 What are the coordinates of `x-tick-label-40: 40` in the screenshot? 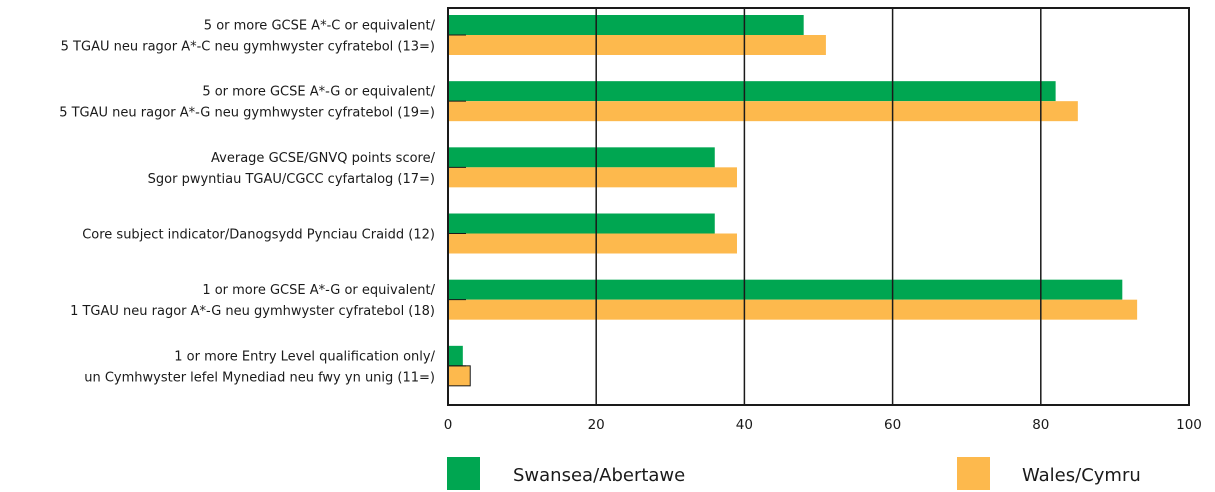 It's located at (744, 425).